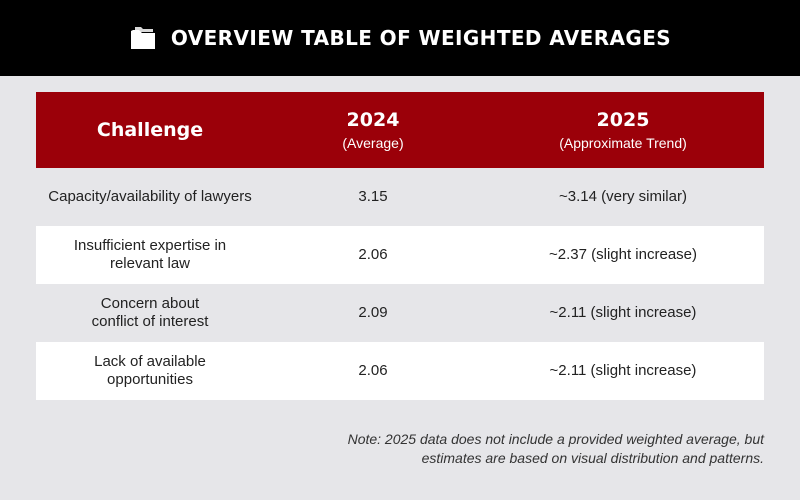  I want to click on challenge-cell: Capacity/availability of lawyers, so click(150, 197).